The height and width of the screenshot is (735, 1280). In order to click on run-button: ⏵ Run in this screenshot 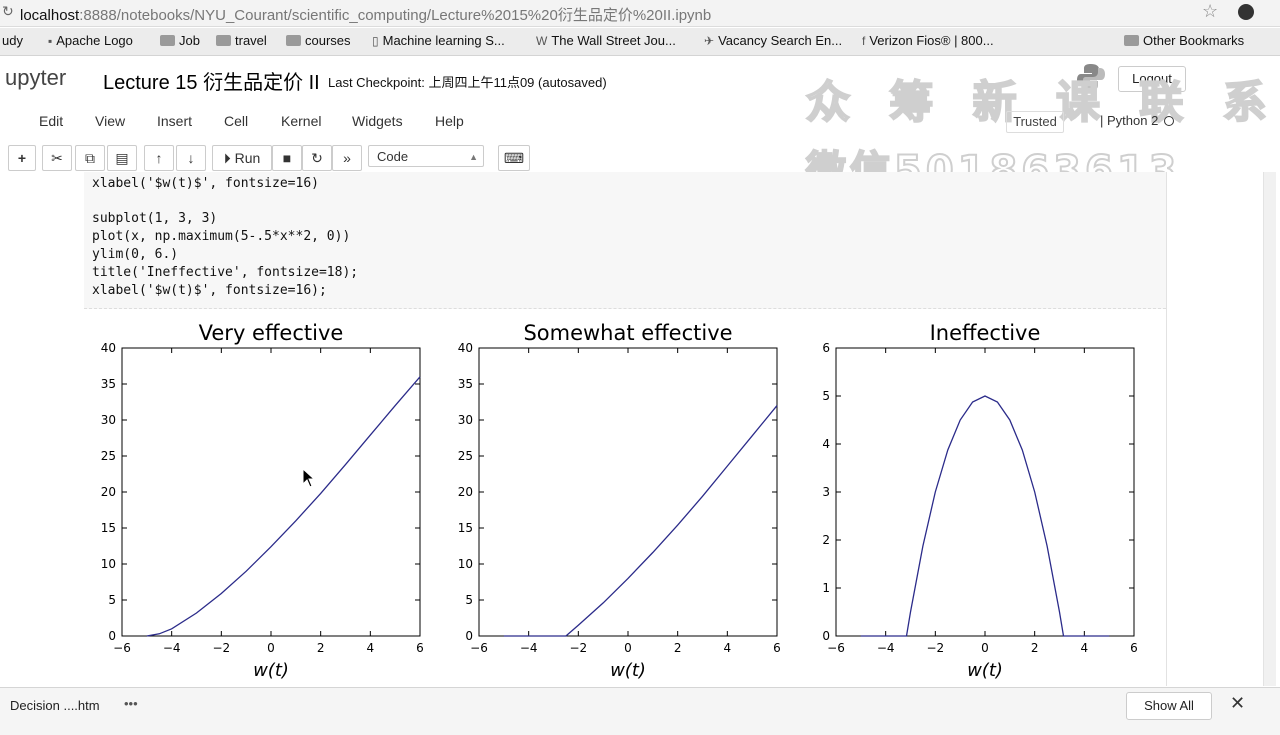, I will do `click(242, 158)`.